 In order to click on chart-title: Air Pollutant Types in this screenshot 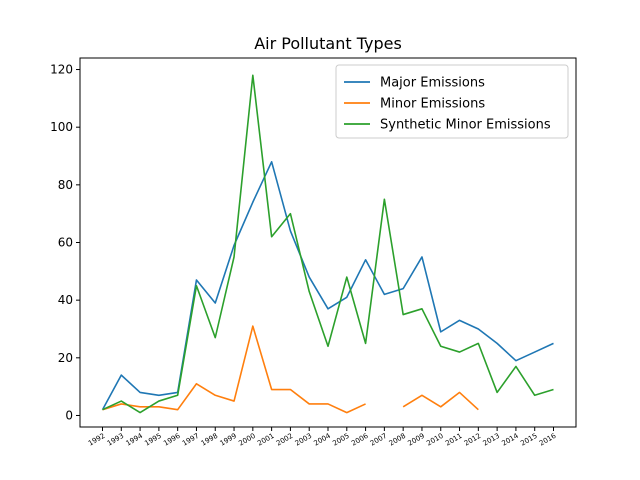, I will do `click(328, 43)`.